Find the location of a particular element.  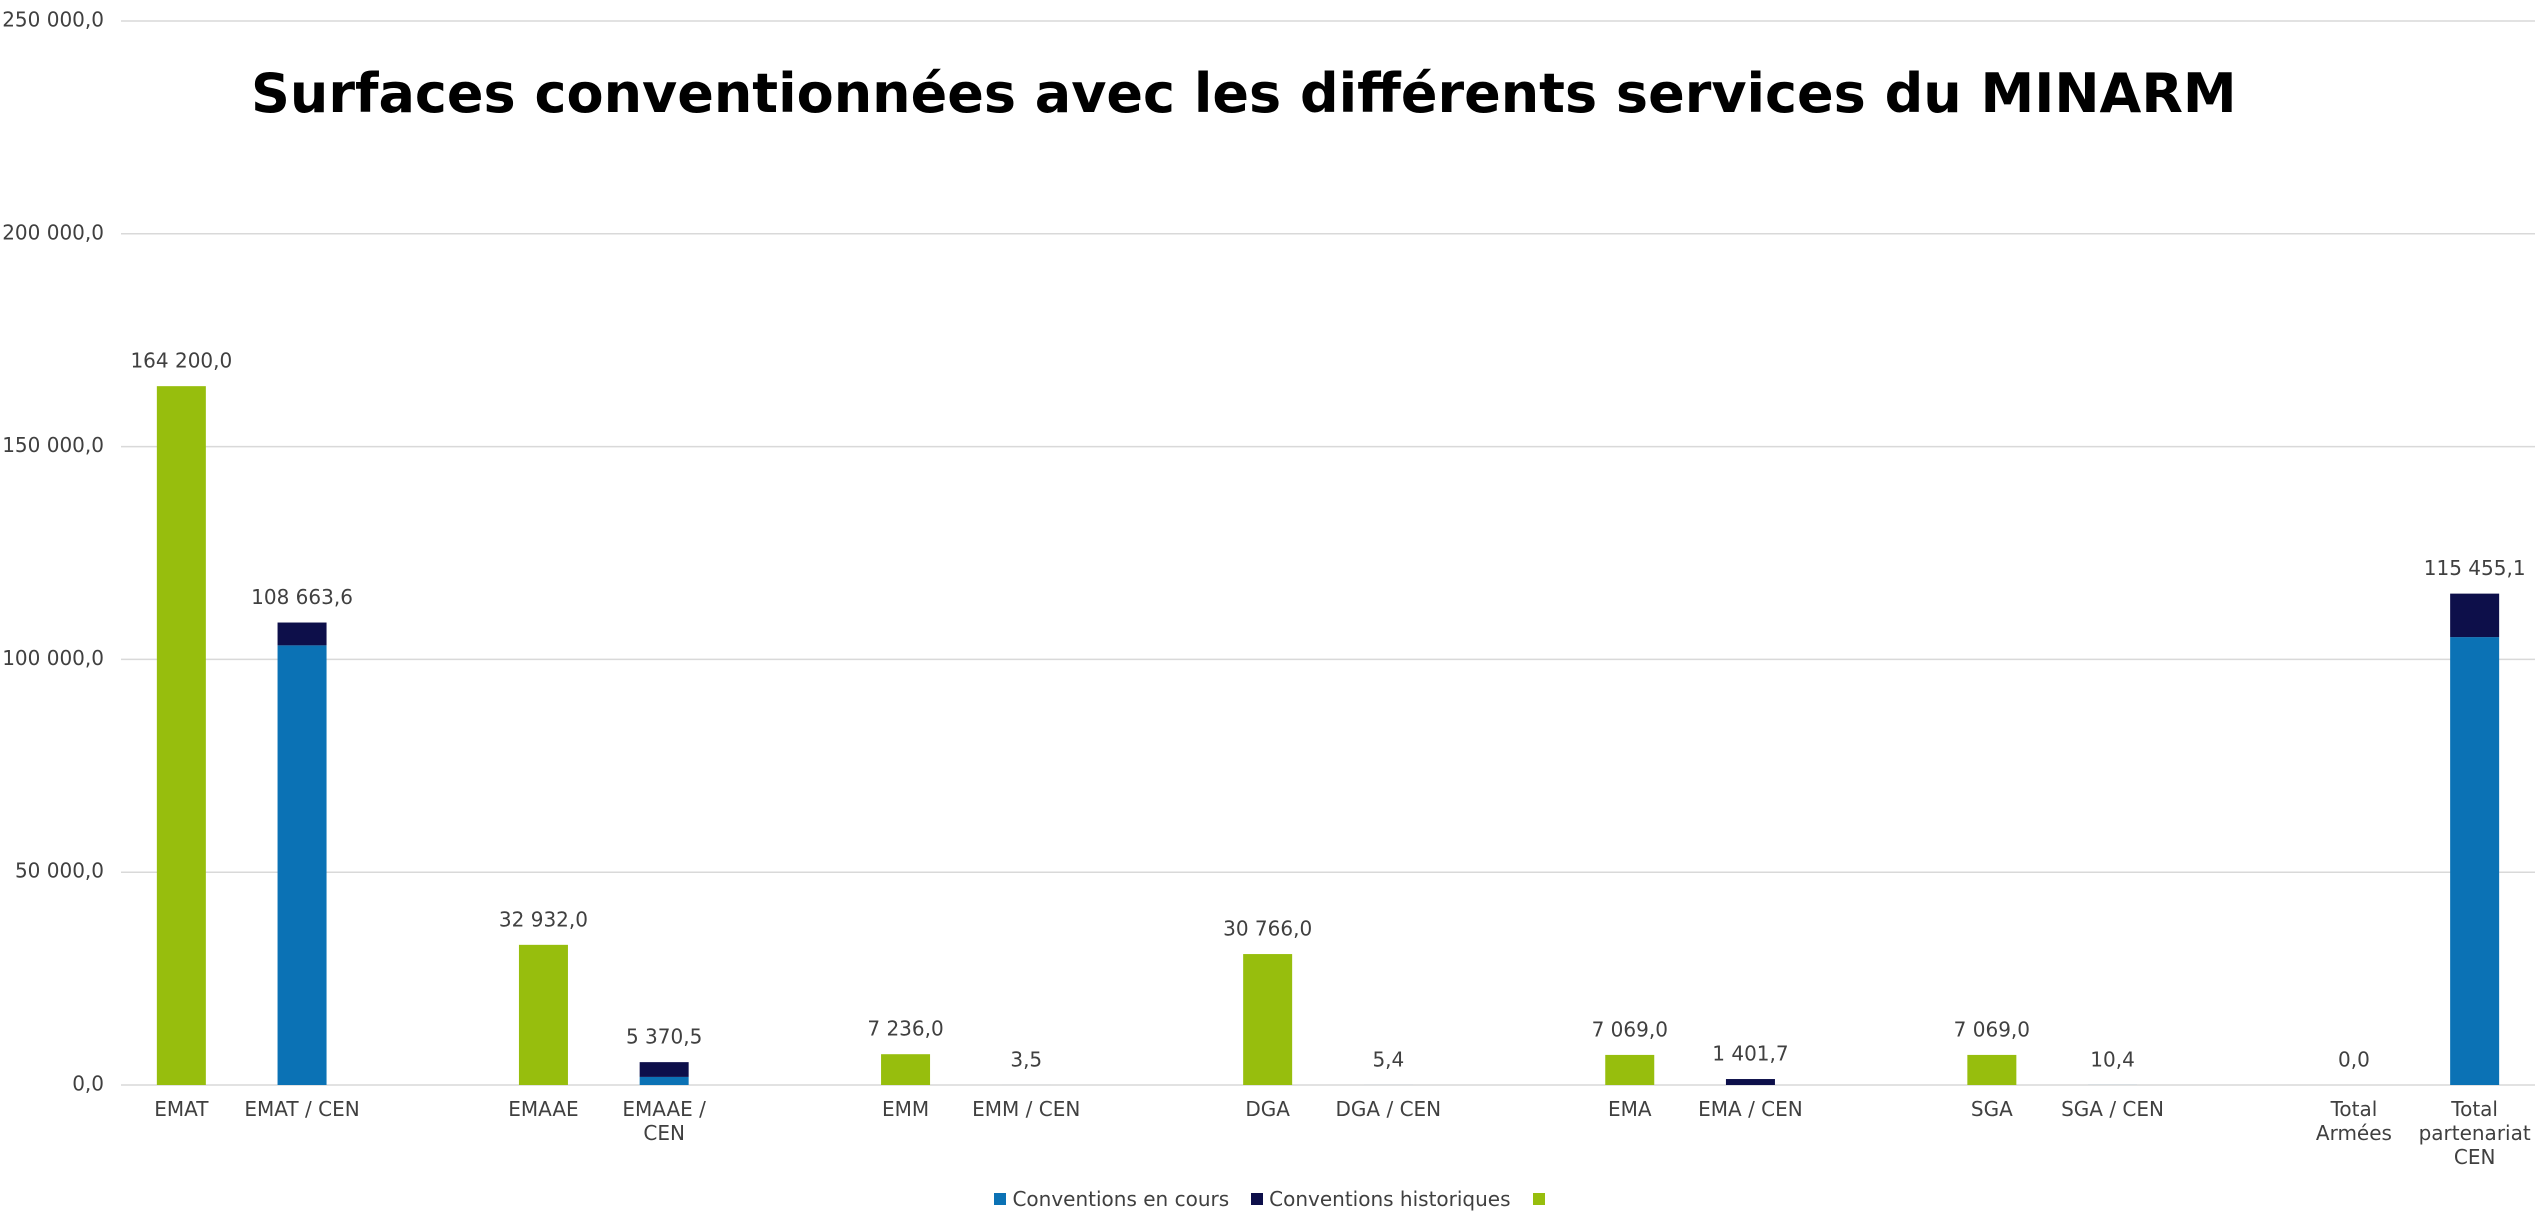

data-label: 30 766,0 is located at coordinates (1267, 929).